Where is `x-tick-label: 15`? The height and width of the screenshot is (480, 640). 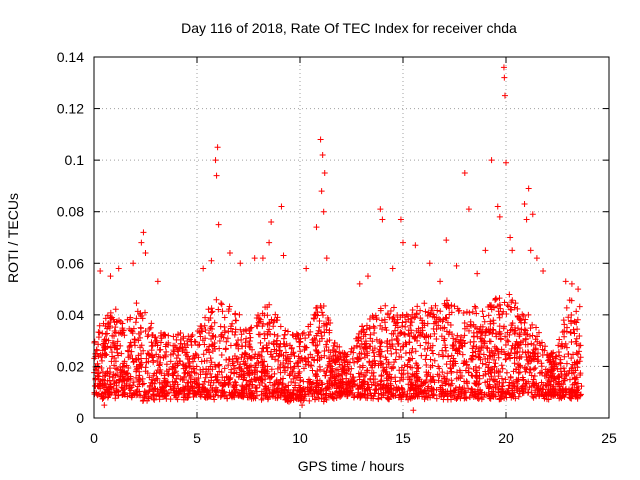
x-tick-label: 15 is located at coordinates (403, 438).